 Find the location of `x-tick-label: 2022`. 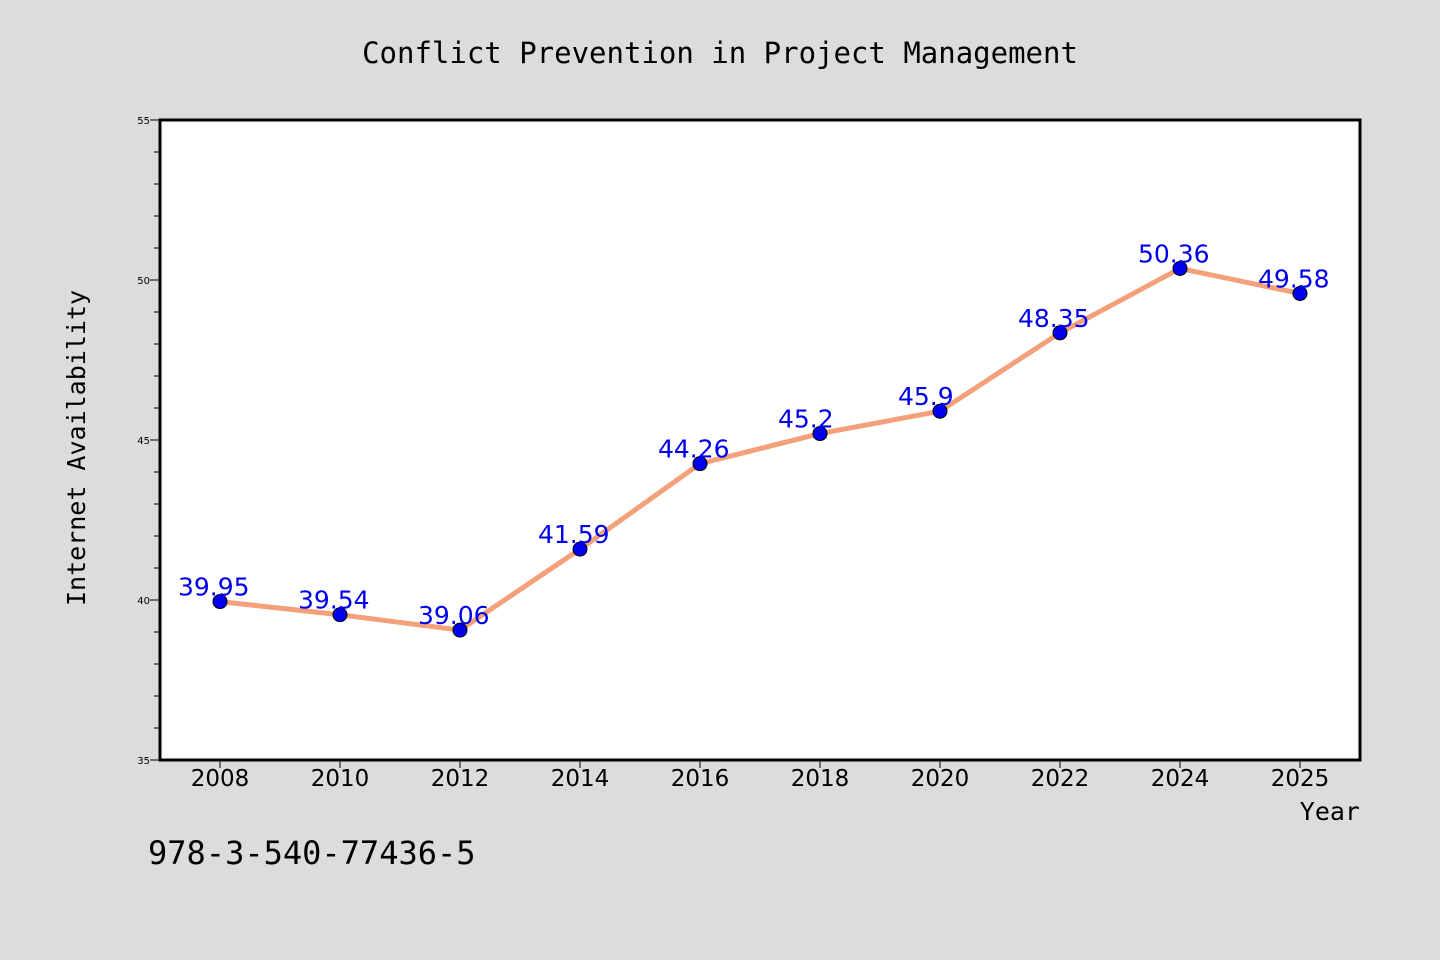

x-tick-label: 2022 is located at coordinates (1060, 779).